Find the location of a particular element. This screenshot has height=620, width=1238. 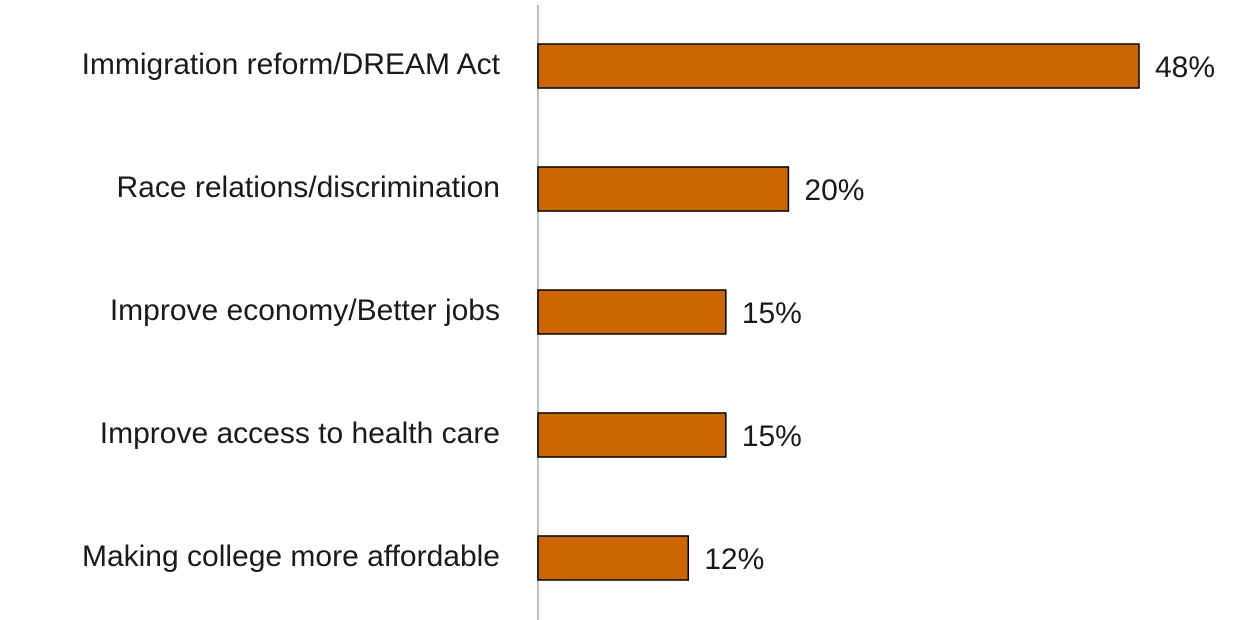

category-label: Immigration reform/DREAM Act is located at coordinates (291, 64).